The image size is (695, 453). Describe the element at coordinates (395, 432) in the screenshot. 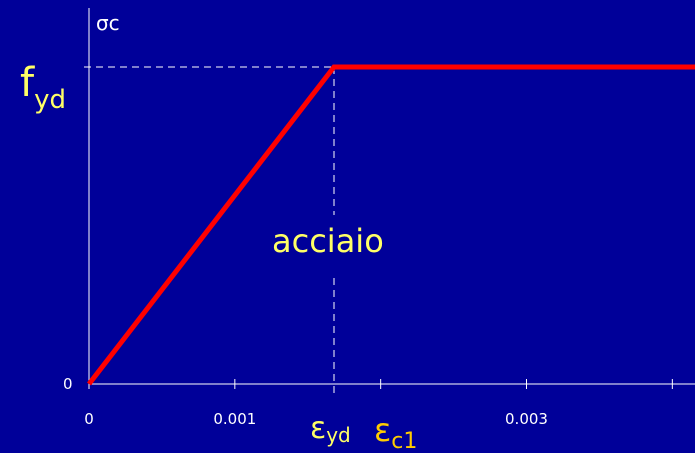

I see `x-marker-2-label: εc1` at that location.